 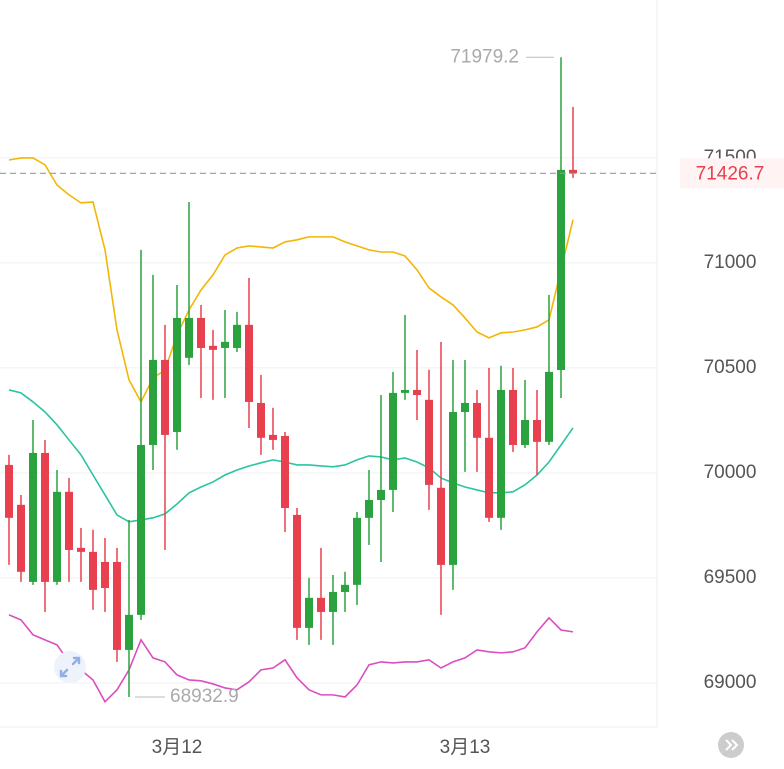 I want to click on y-tick-label: 70000, so click(x=730, y=472).